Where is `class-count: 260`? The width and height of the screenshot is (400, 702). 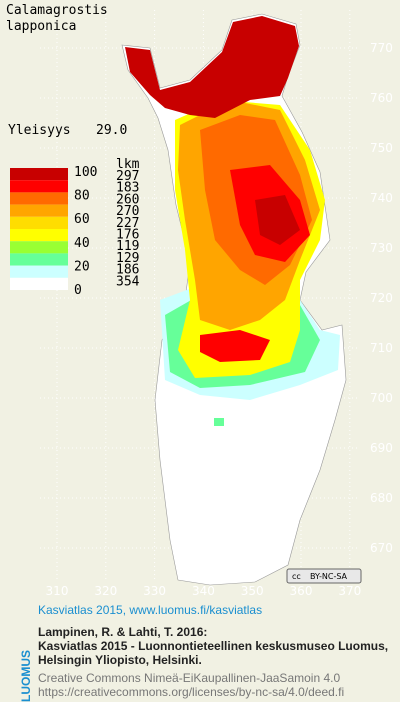
class-count: 260 is located at coordinates (127, 199).